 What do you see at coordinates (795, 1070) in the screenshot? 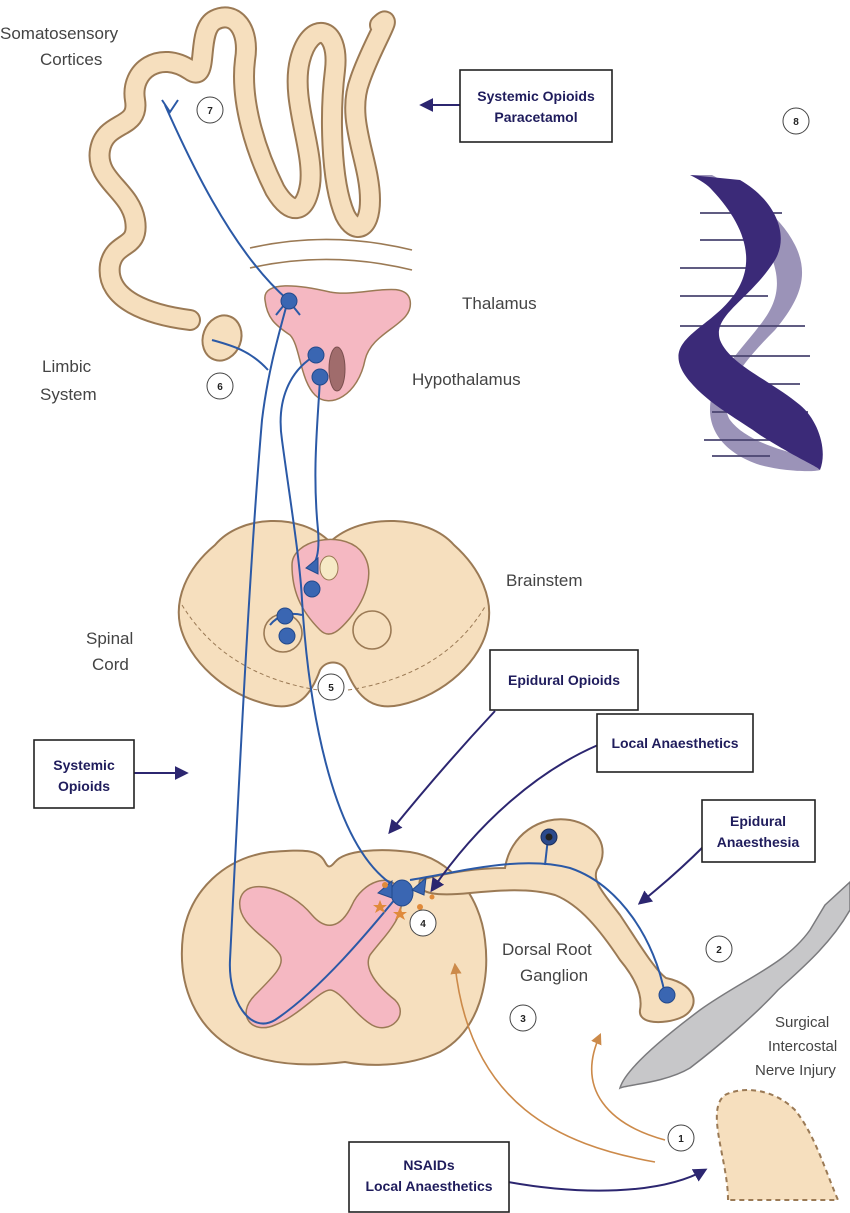
I see `label-nerve-injury: Nerve Injury` at bounding box center [795, 1070].